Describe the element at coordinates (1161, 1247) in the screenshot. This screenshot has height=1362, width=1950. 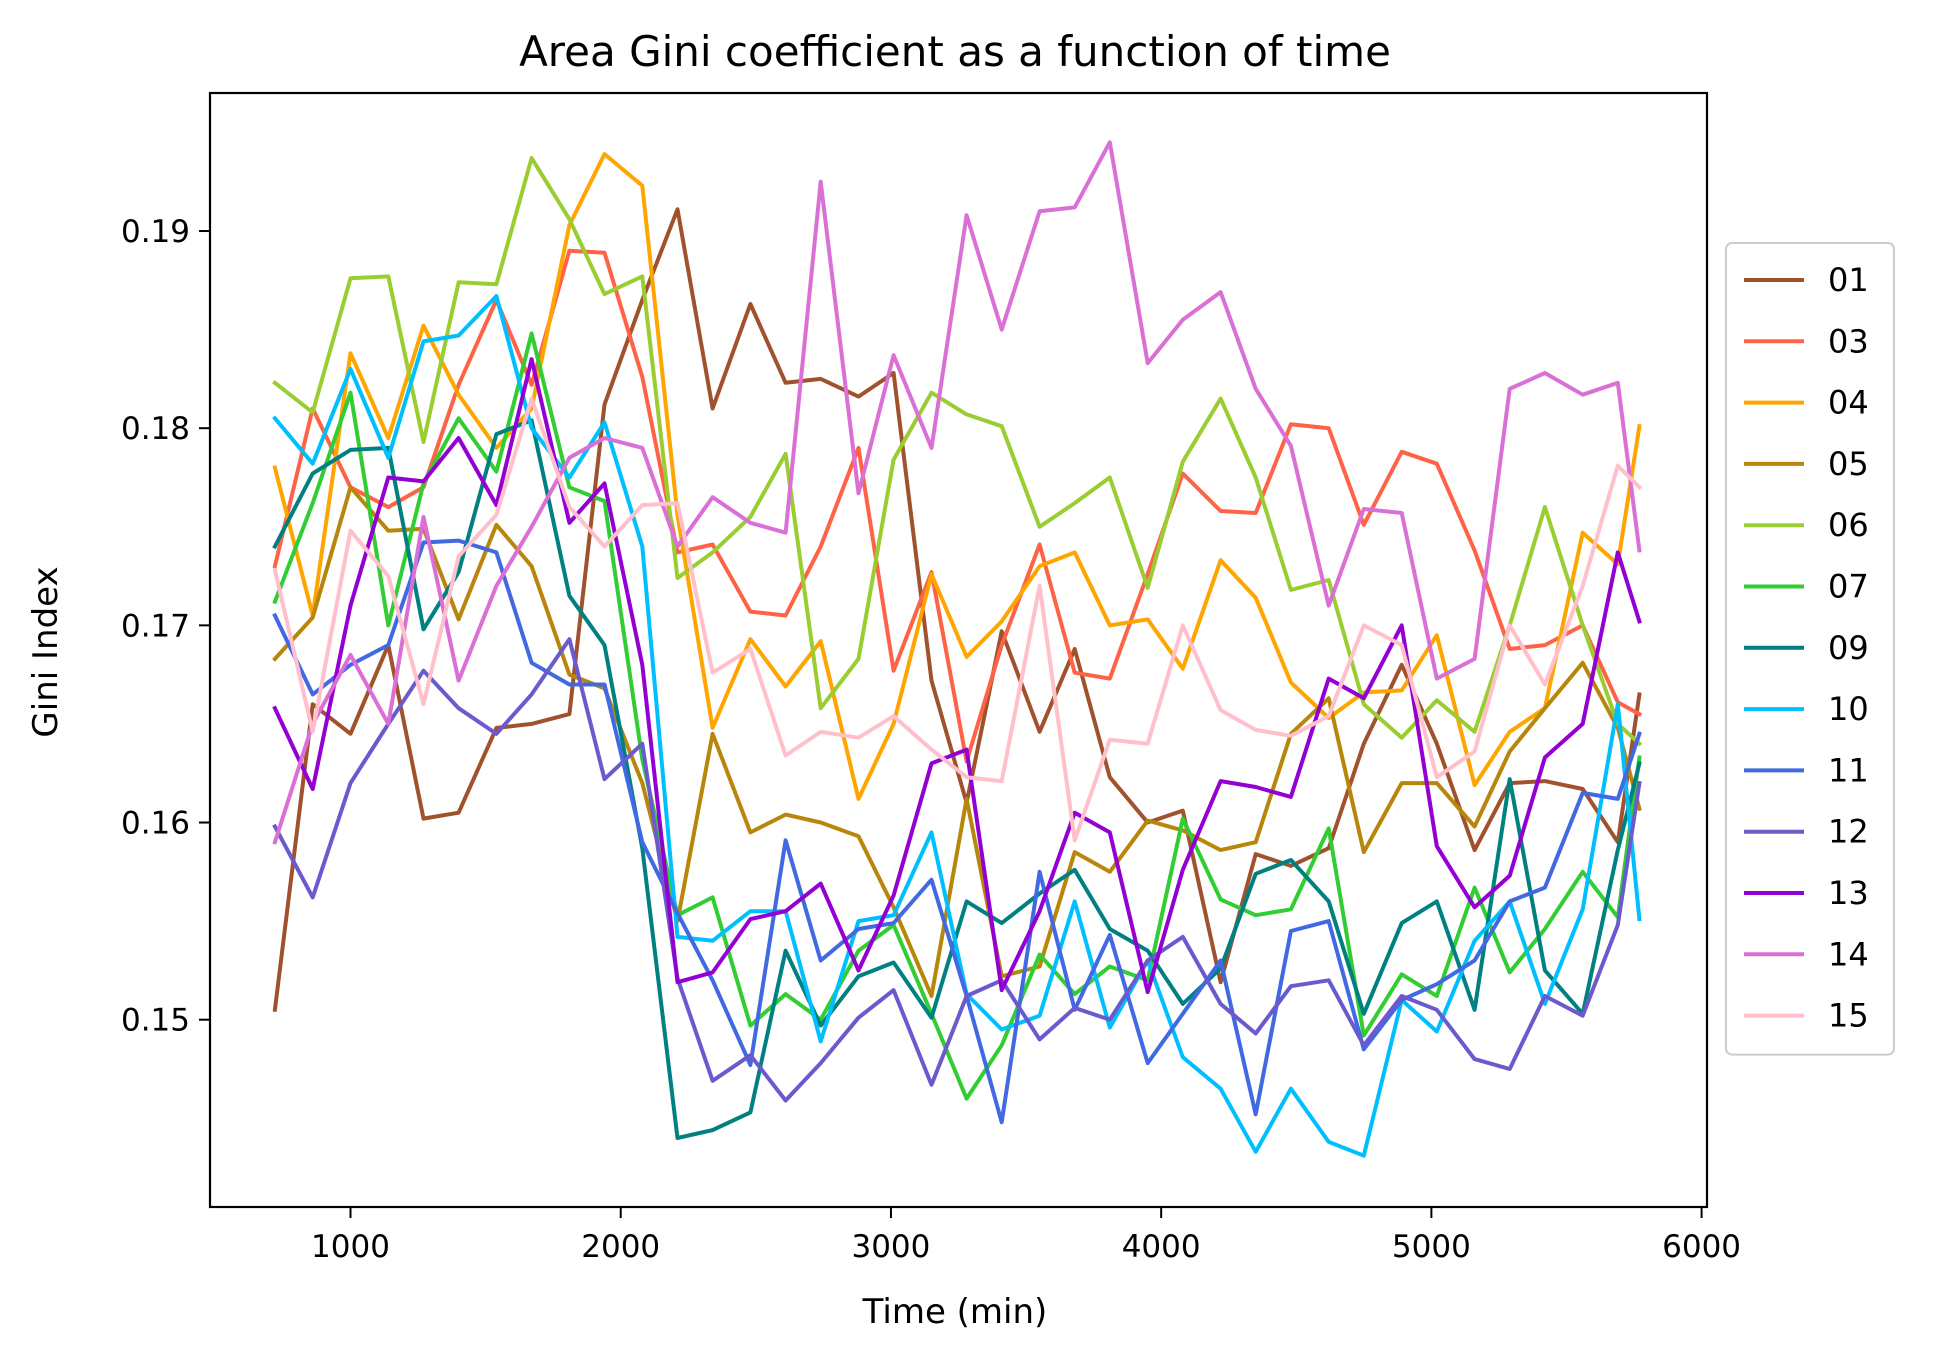
I see `x-tick-label: 4000` at that location.